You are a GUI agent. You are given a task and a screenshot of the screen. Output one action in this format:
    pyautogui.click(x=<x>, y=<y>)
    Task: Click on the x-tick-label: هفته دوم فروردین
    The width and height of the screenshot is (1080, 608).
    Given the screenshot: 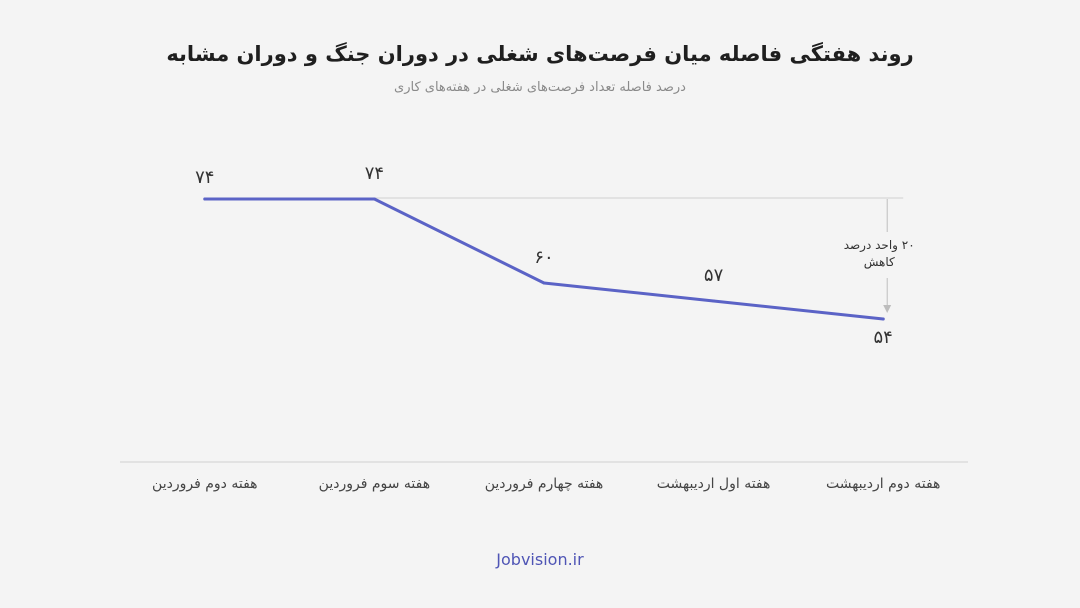 What is the action you would take?
    pyautogui.click(x=205, y=484)
    